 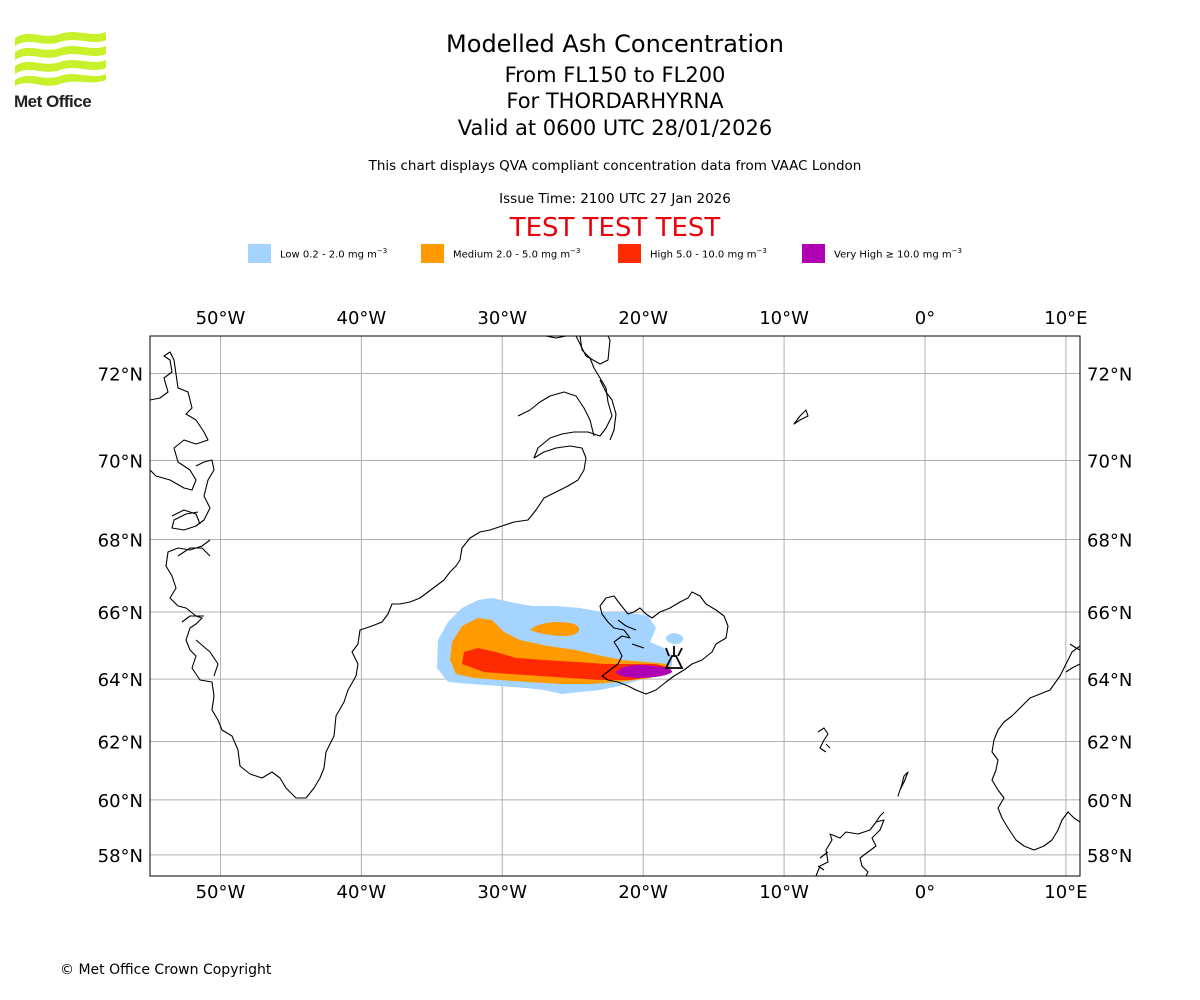 I want to click on volcano-symbol, so click(x=674, y=657).